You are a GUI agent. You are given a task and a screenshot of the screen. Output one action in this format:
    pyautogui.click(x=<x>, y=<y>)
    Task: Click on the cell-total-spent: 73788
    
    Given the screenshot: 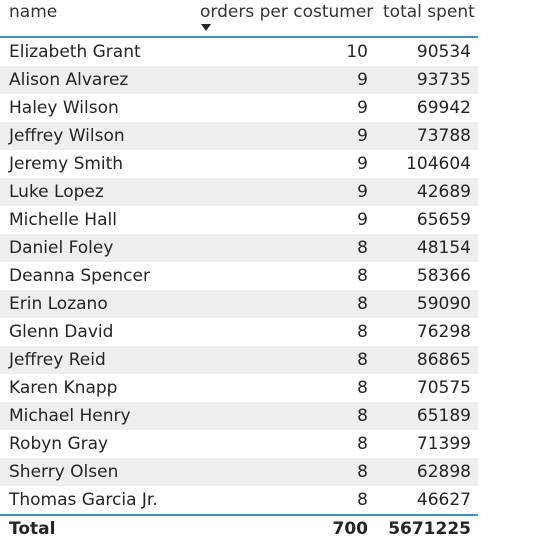 What is the action you would take?
    pyautogui.click(x=443, y=136)
    